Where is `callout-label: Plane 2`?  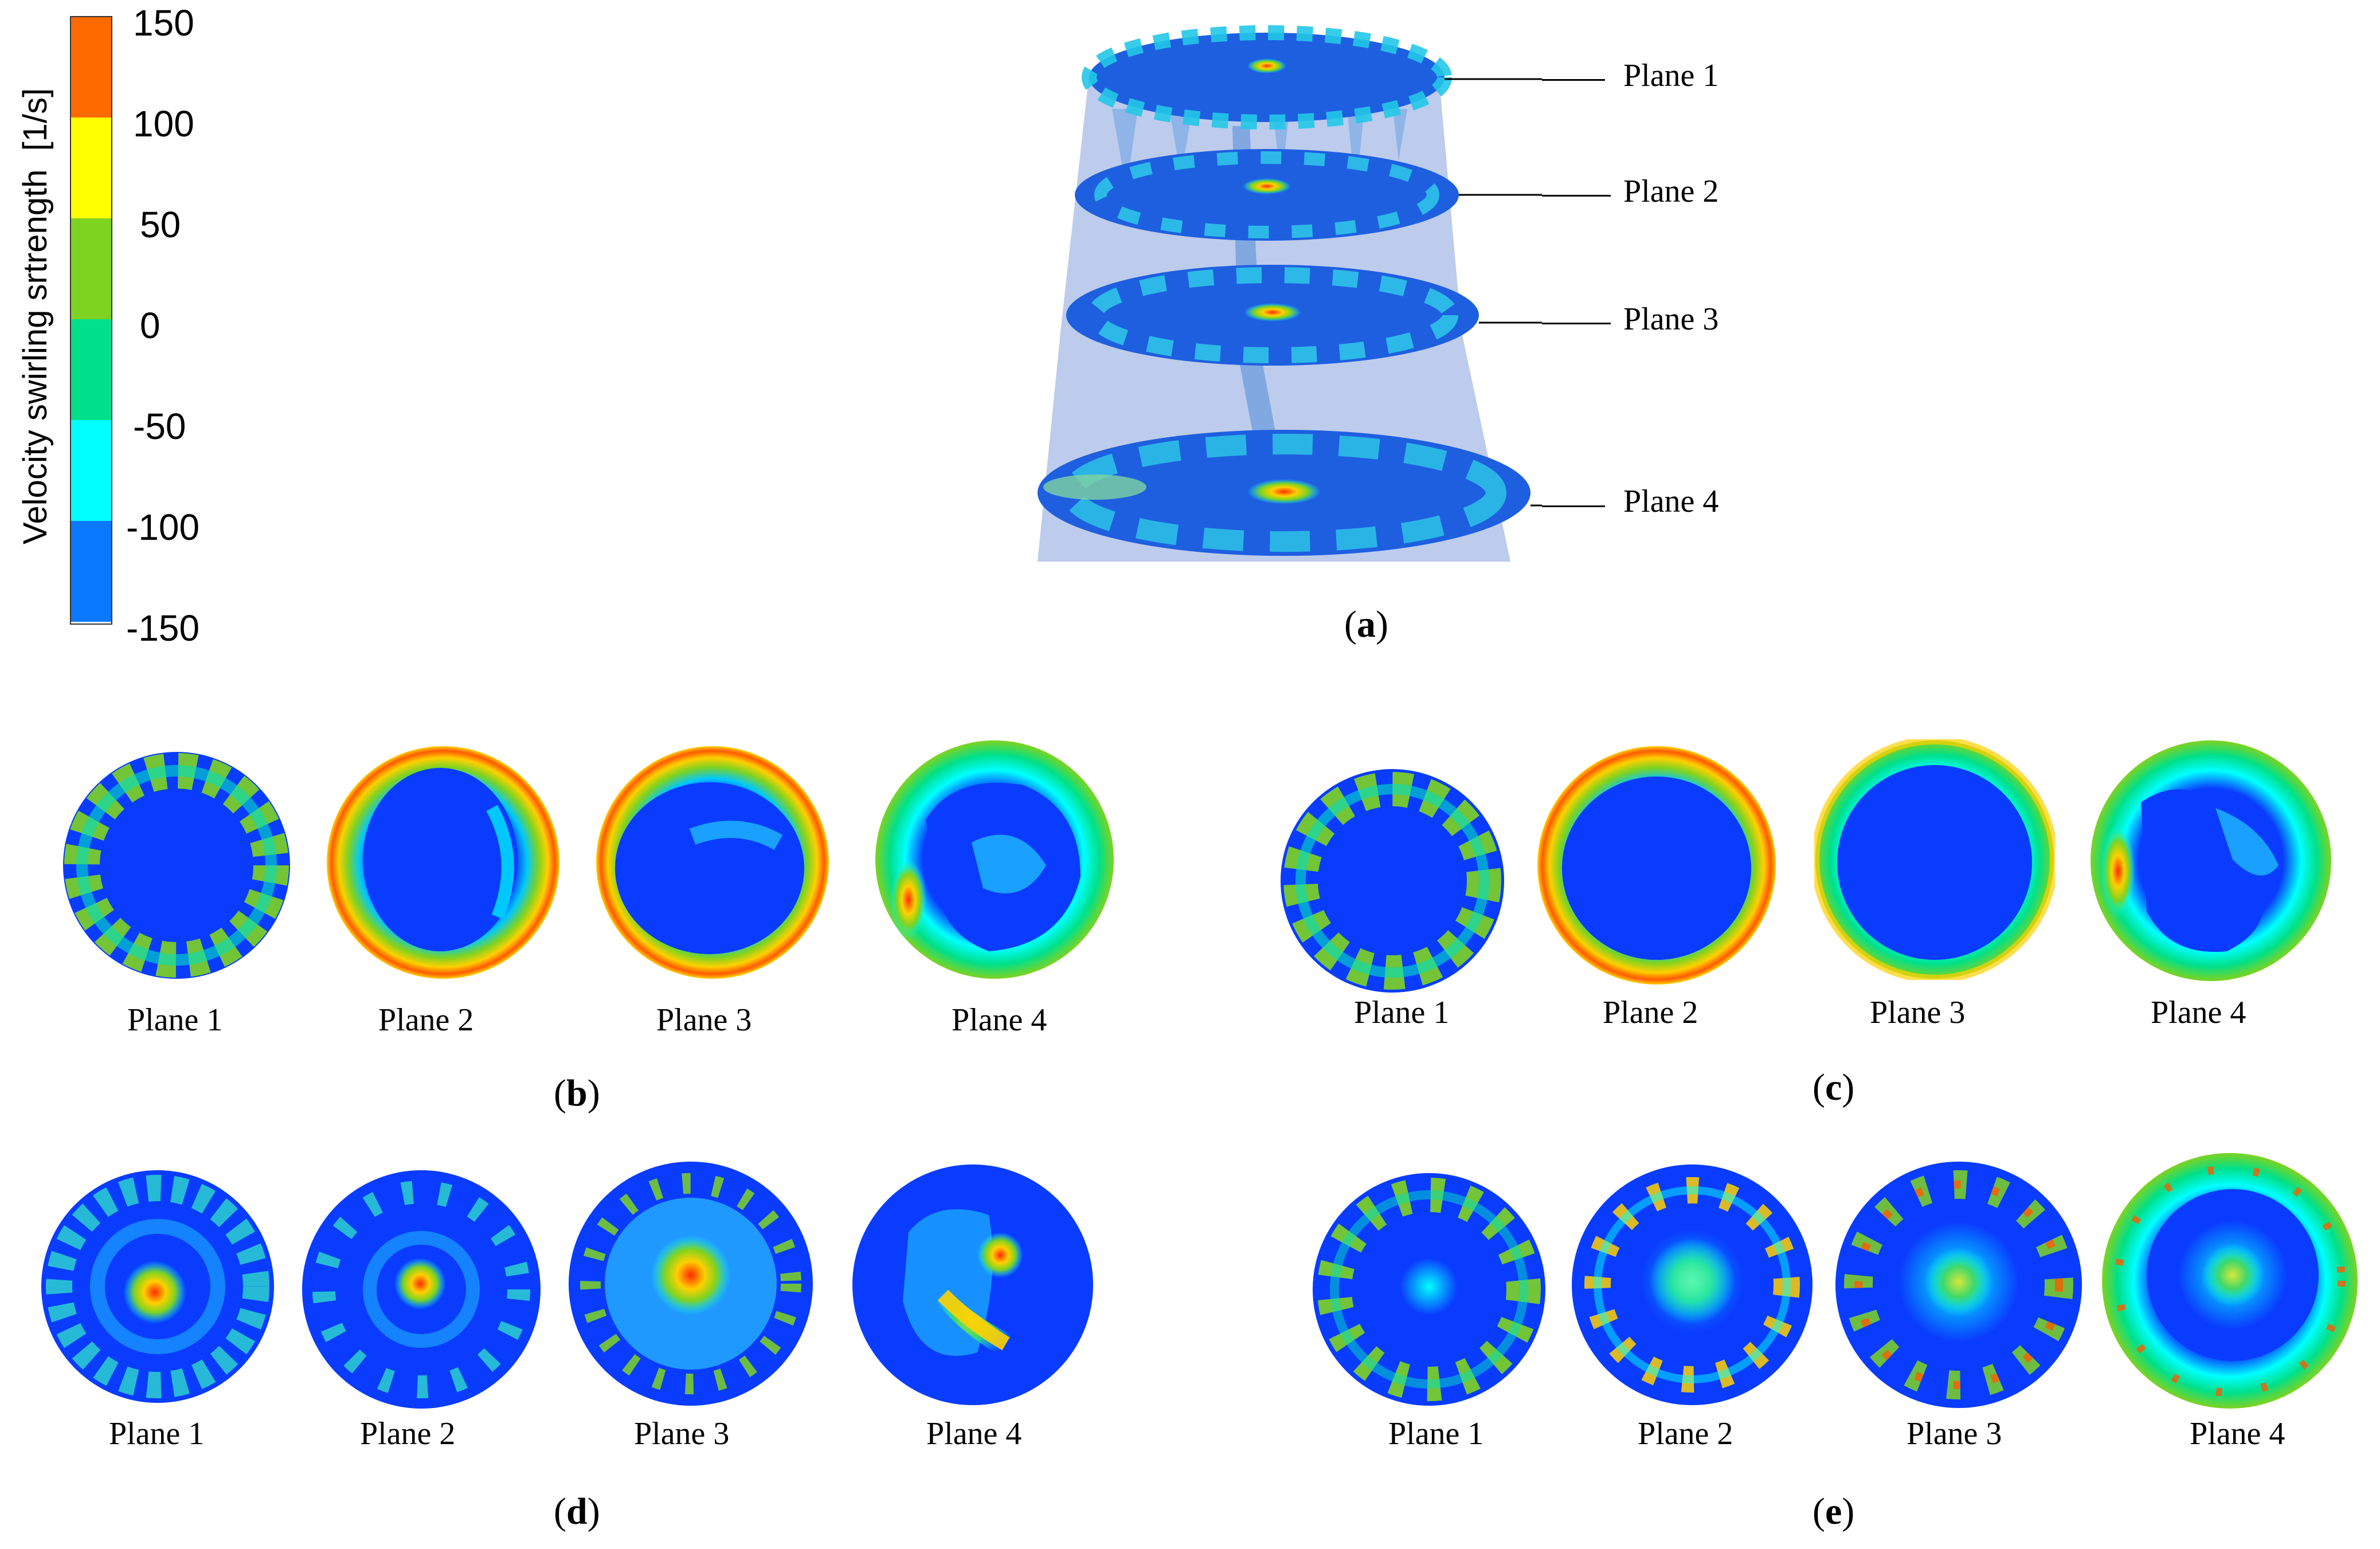 callout-label: Plane 2 is located at coordinates (1671, 191).